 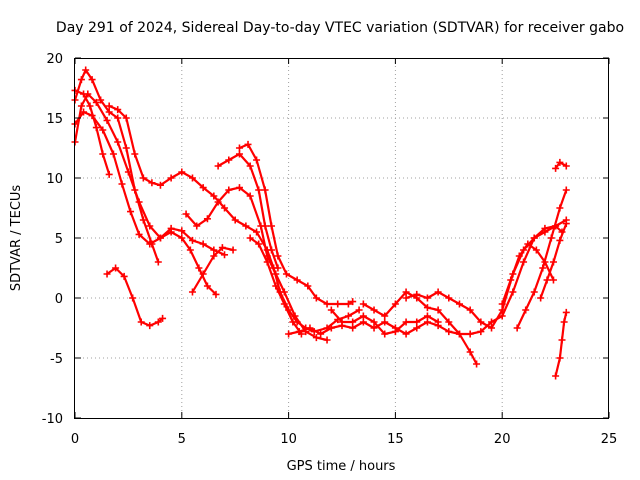 What do you see at coordinates (52, 419) in the screenshot?
I see `y-tick-label: -10` at bounding box center [52, 419].